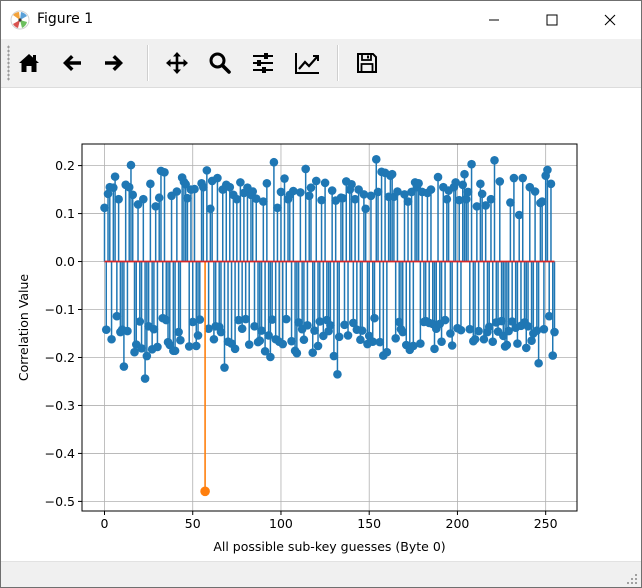 The image size is (642, 588). Describe the element at coordinates (546, 523) in the screenshot. I see `x-tick-label: 250` at that location.